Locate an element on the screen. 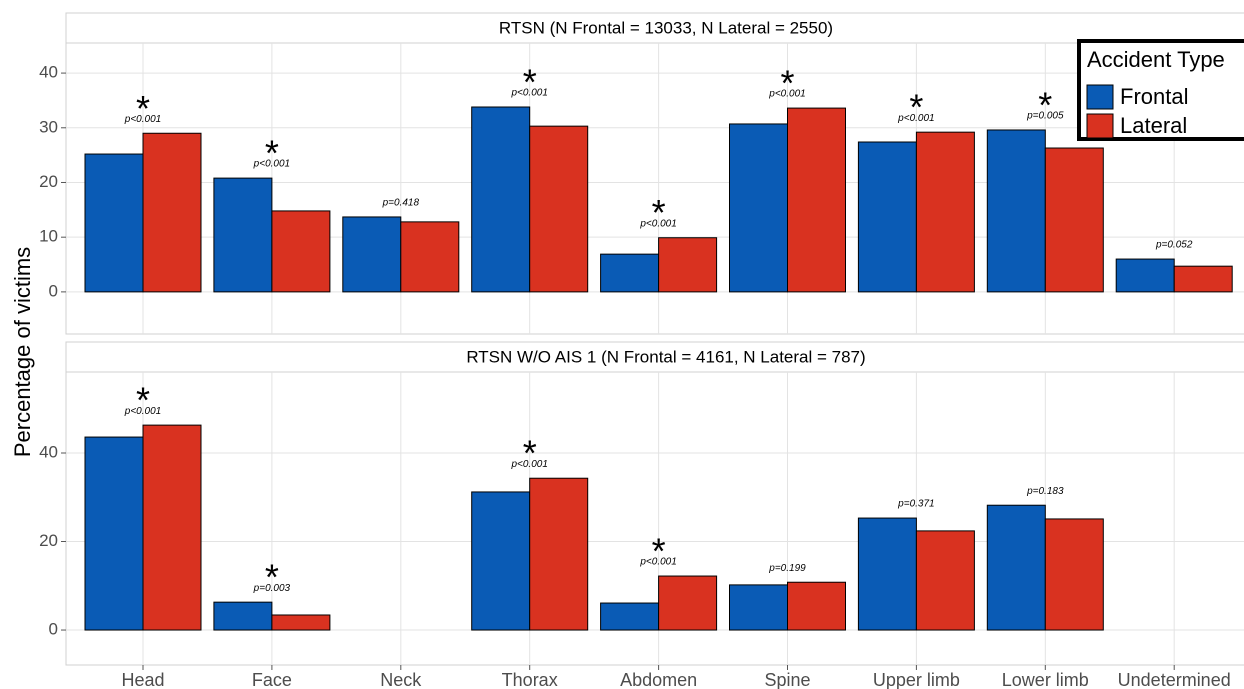 This screenshot has height=689, width=1244. legend-label: Lateral is located at coordinates (1153, 125).